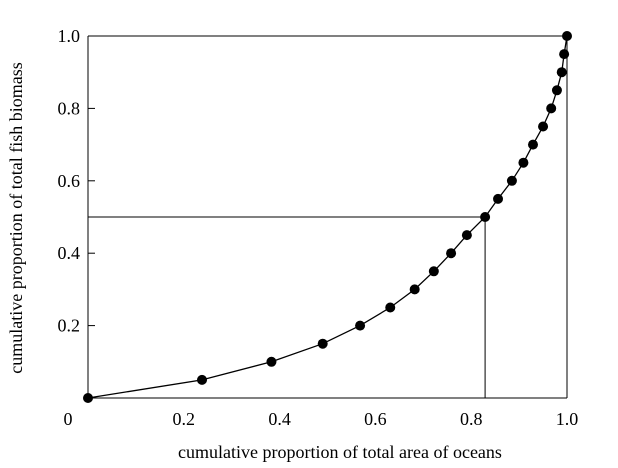  Describe the element at coordinates (567, 419) in the screenshot. I see `x-tick-label: 1.0` at that location.